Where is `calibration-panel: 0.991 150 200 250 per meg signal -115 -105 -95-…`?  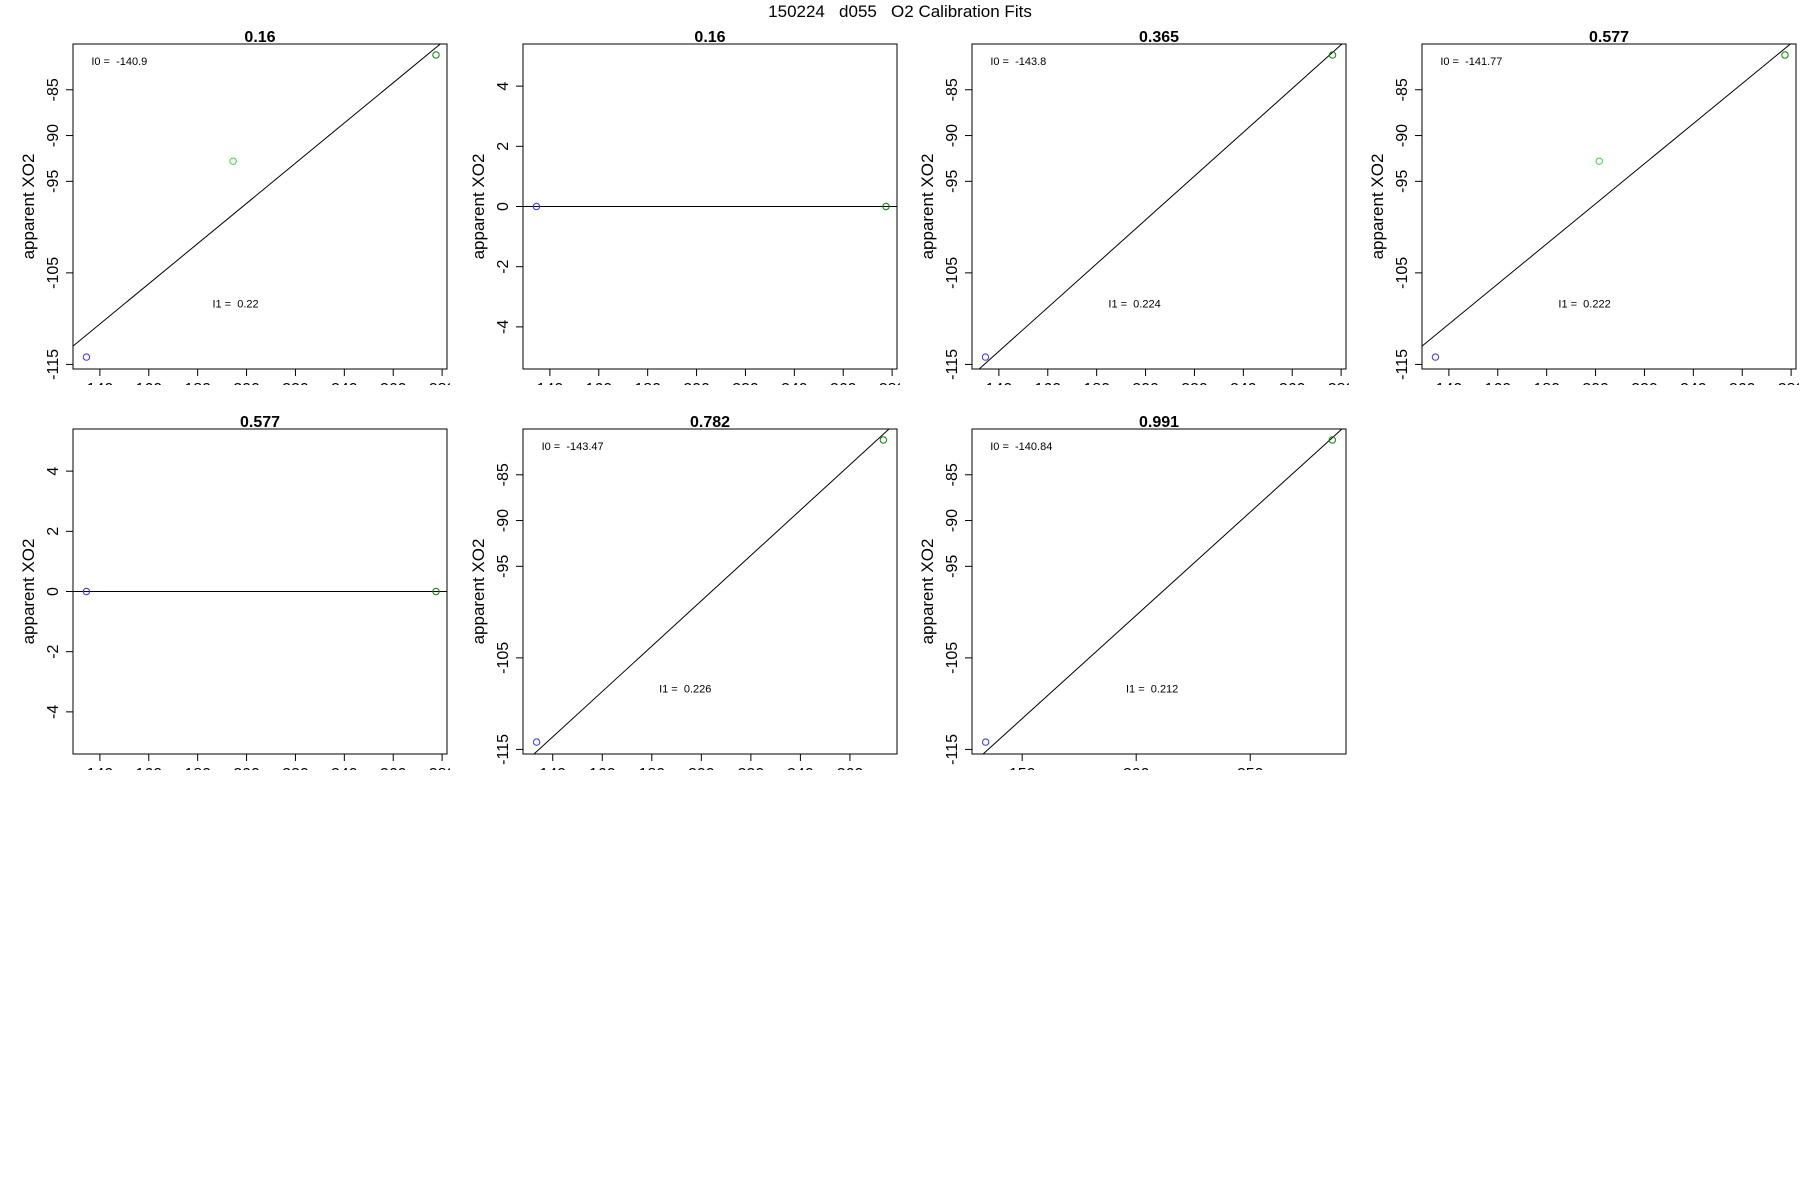
calibration-panel: 0.991 150 200 250 per meg signal -115 -105 -95-… is located at coordinates (1124, 577).